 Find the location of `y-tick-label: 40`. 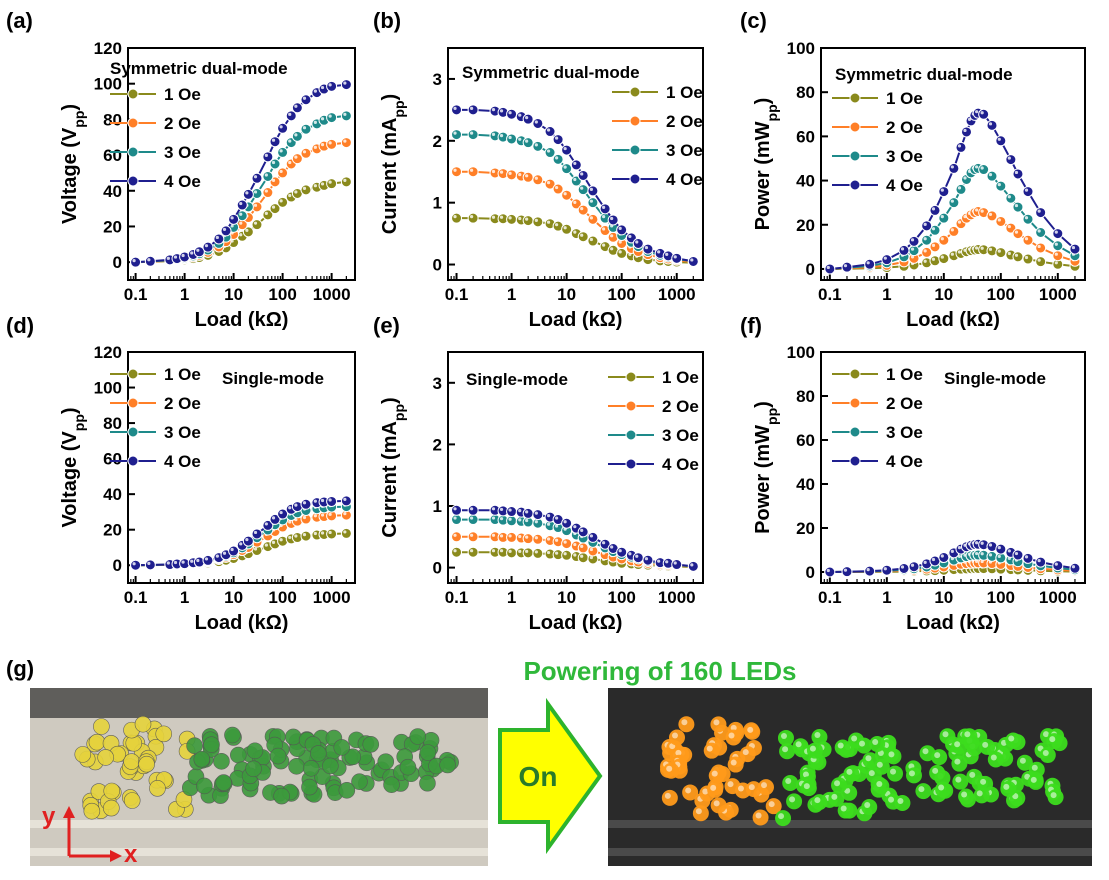

y-tick-label: 40 is located at coordinates (805, 181).